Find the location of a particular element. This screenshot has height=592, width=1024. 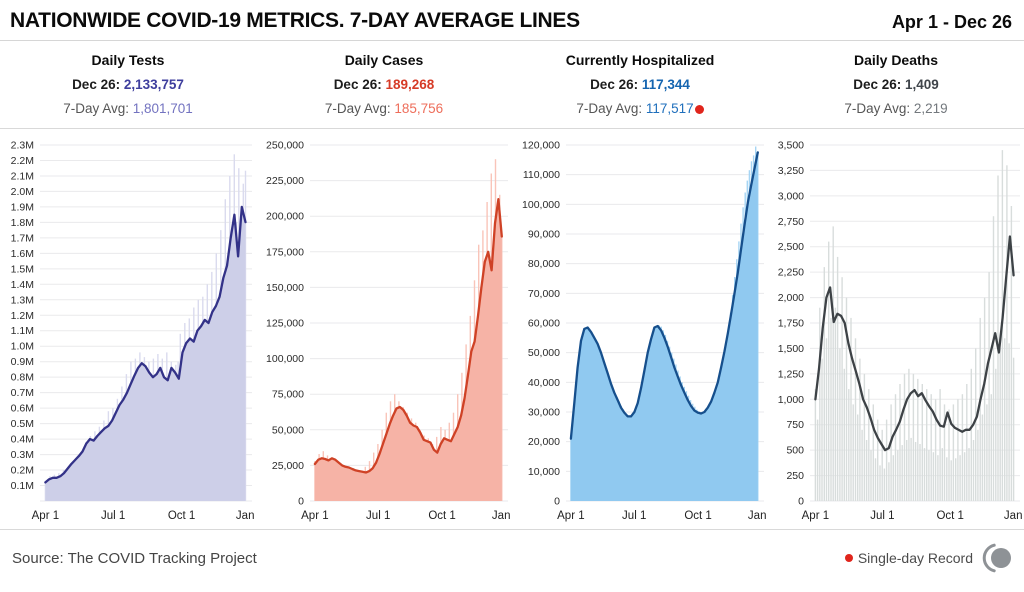

avg-value: 1,801,701 is located at coordinates (162, 108).